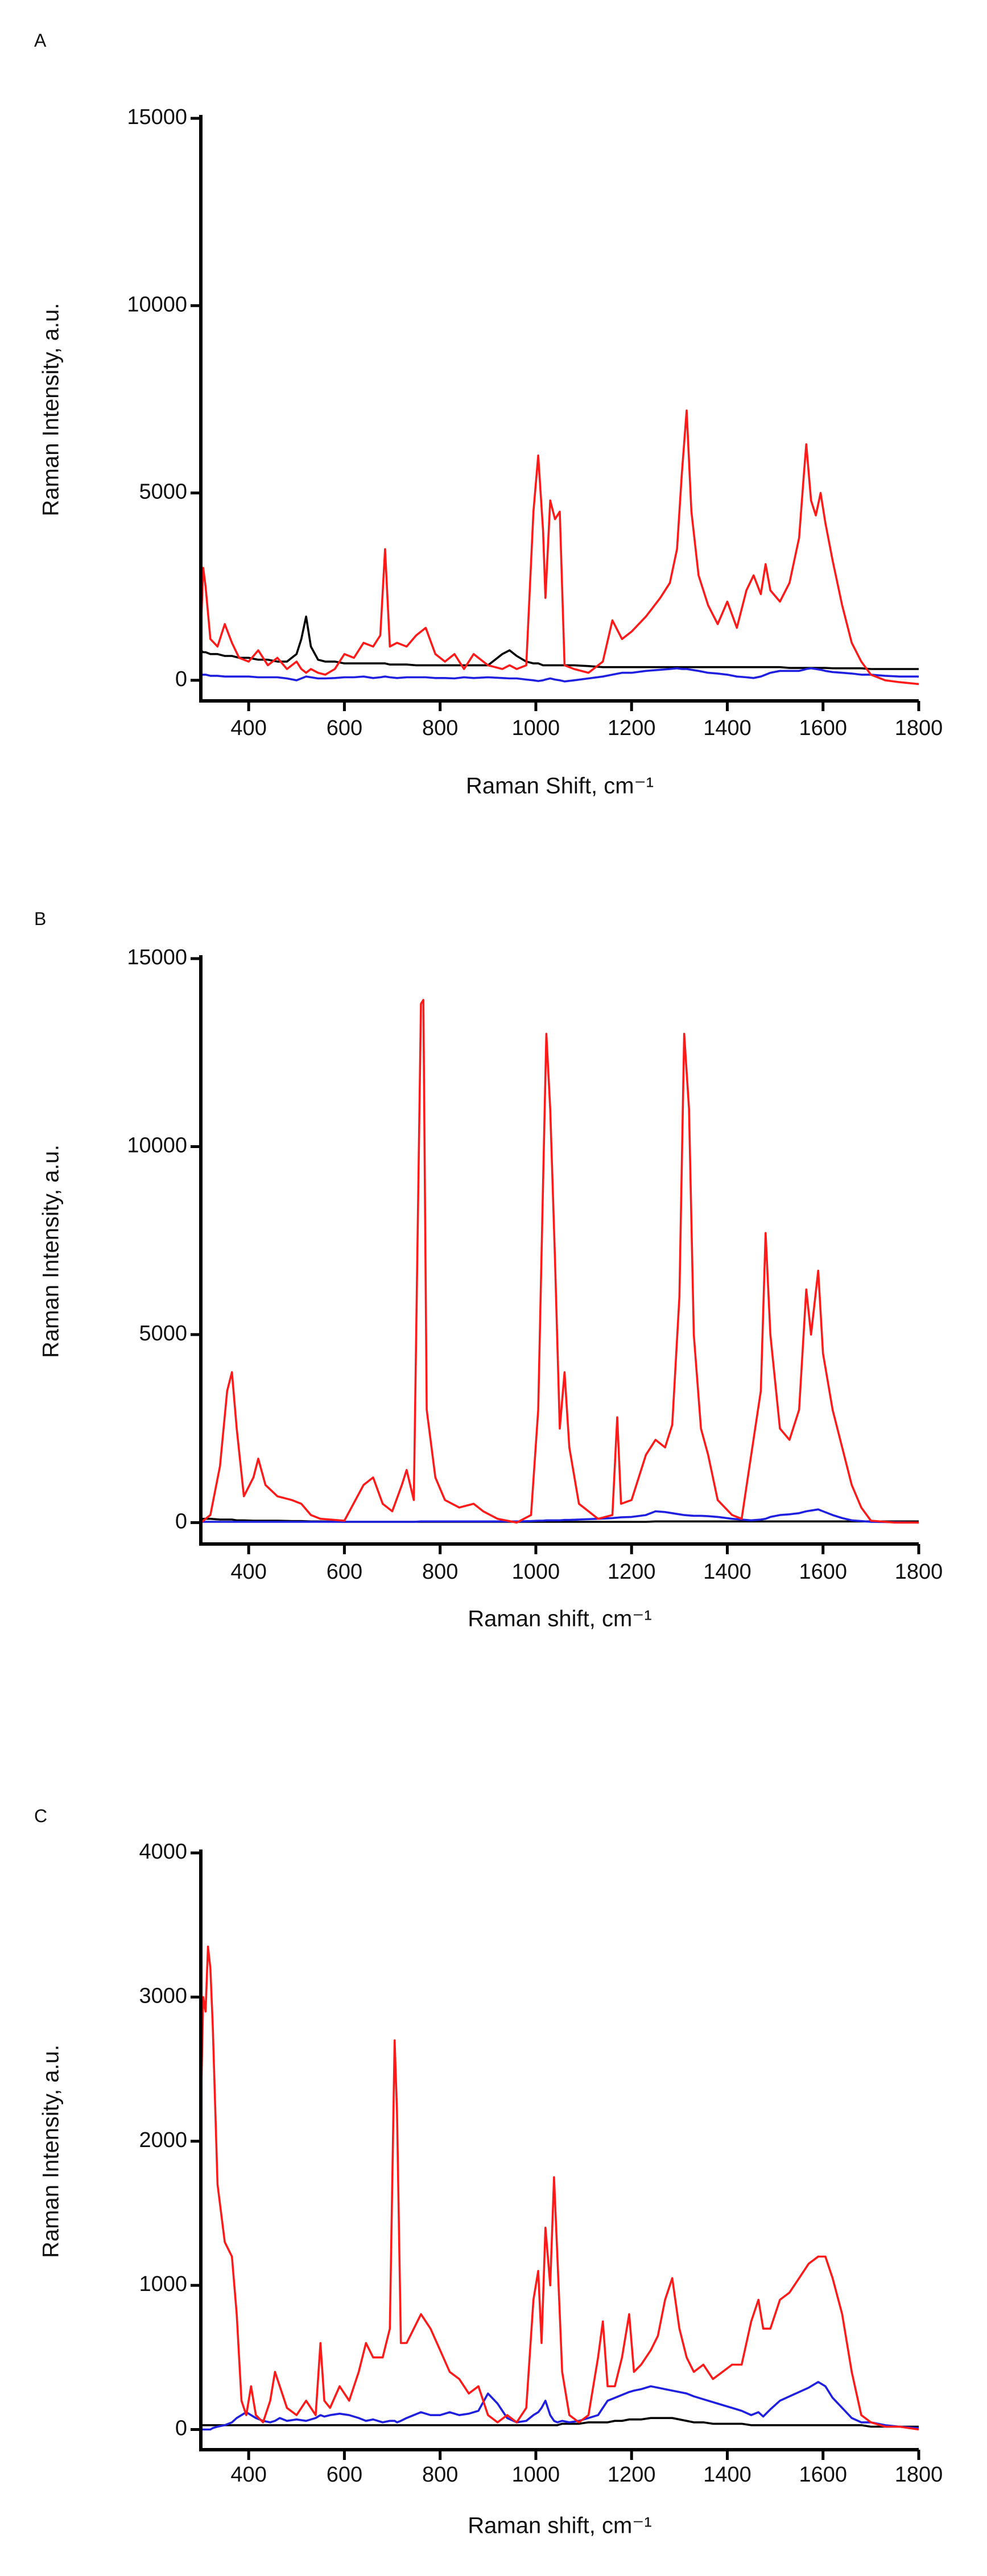 This screenshot has width=987, height=2576. I want to click on panel-label: B, so click(40, 919).